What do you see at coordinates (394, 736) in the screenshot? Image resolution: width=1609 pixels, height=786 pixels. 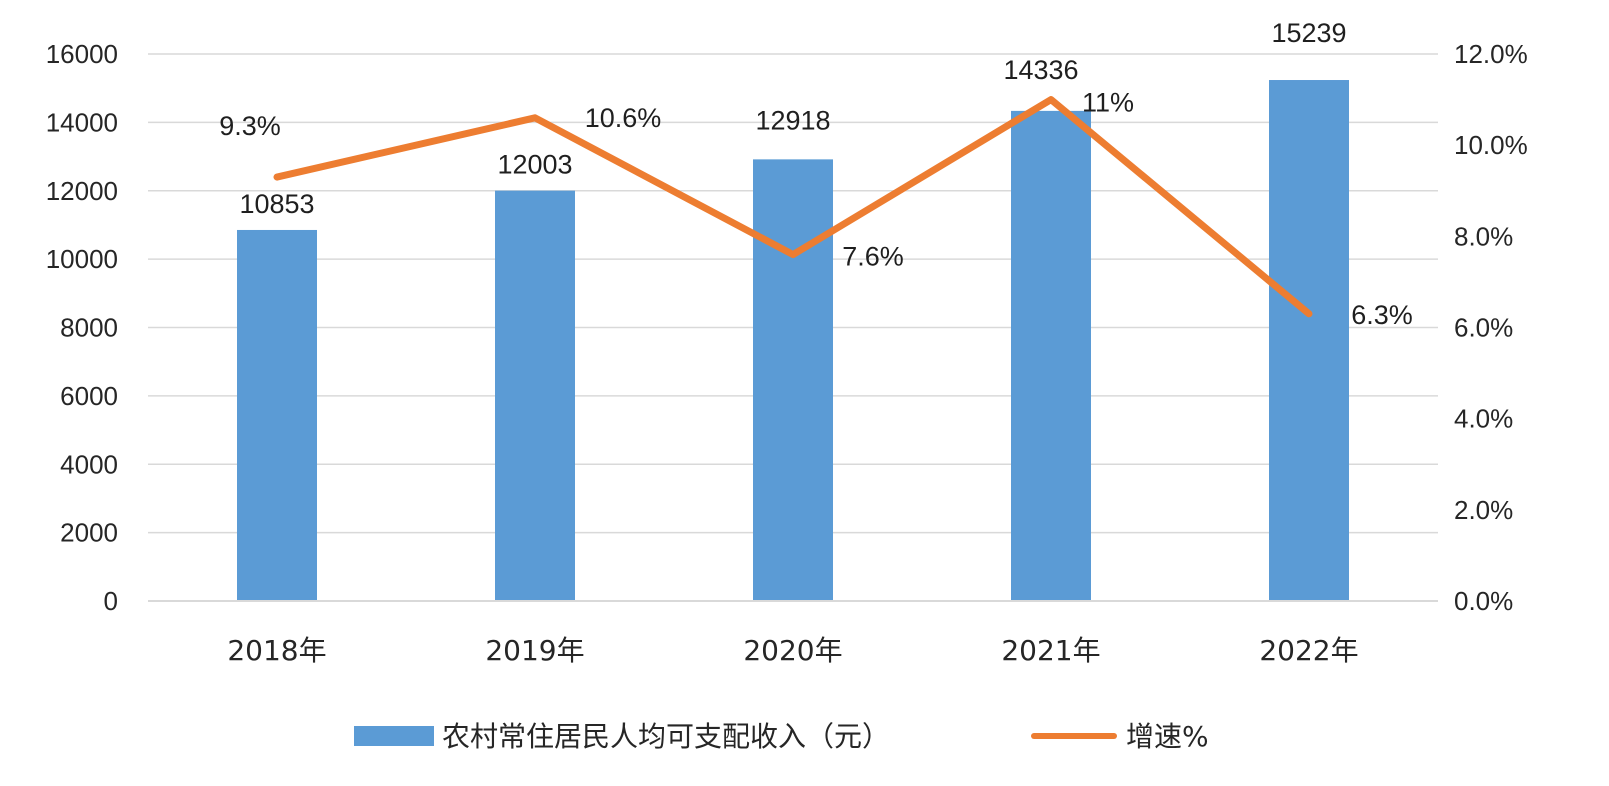 I see `legend-bar-swatch` at bounding box center [394, 736].